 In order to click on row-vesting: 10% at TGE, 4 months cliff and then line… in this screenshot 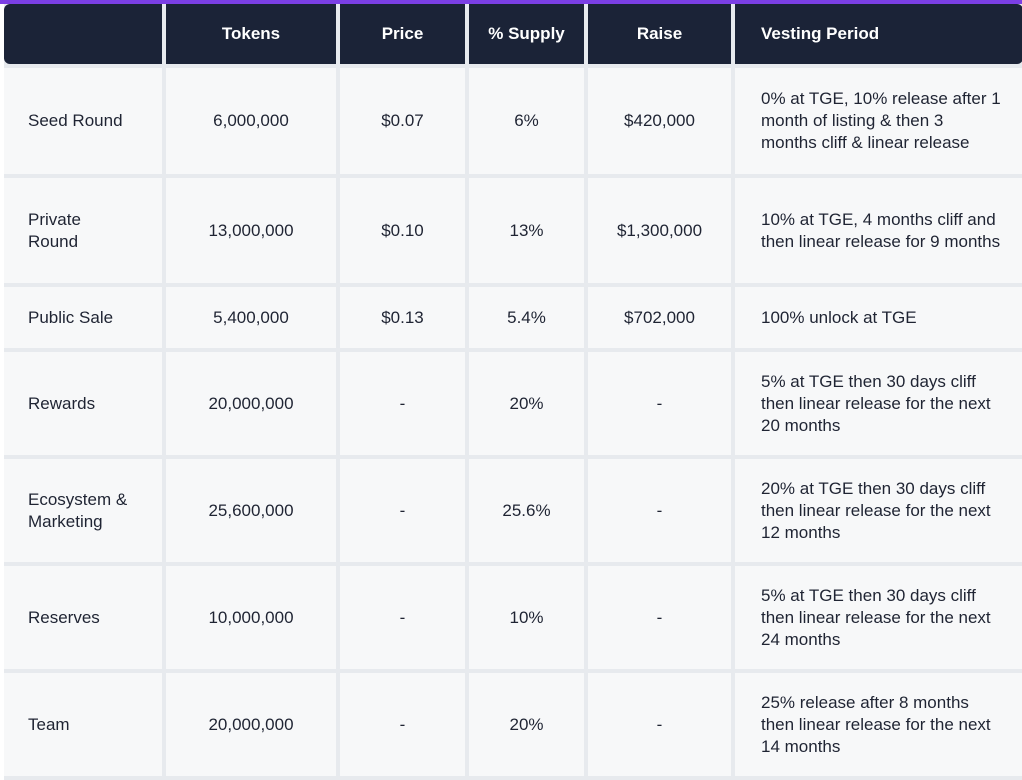, I will do `click(878, 230)`.